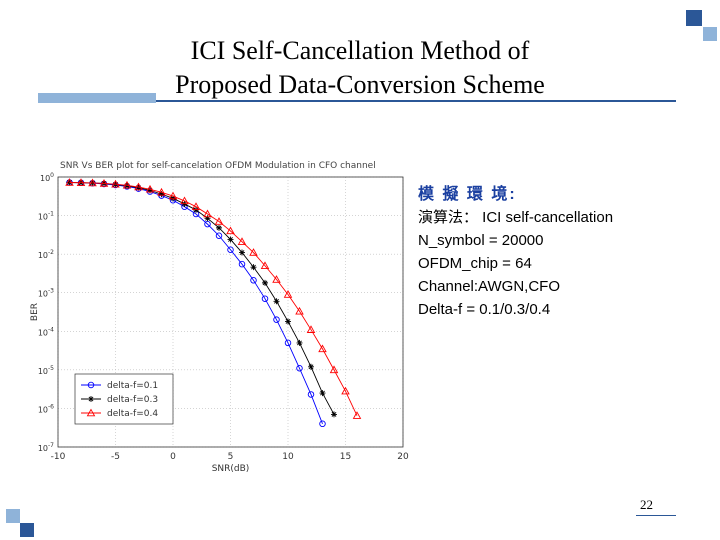 Image resolution: width=720 pixels, height=540 pixels. I want to click on slide-title-line-2: Proposed Data-Conversion Scheme, so click(360, 84).